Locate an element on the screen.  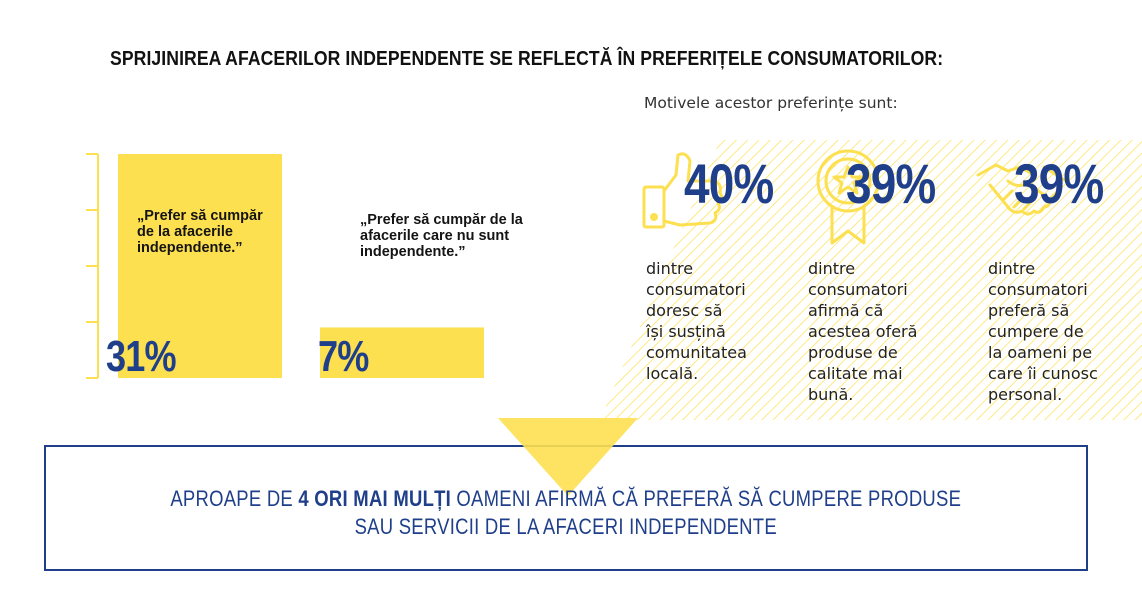
bar-label-line: „Prefer să cumpăr is located at coordinates (200, 216).